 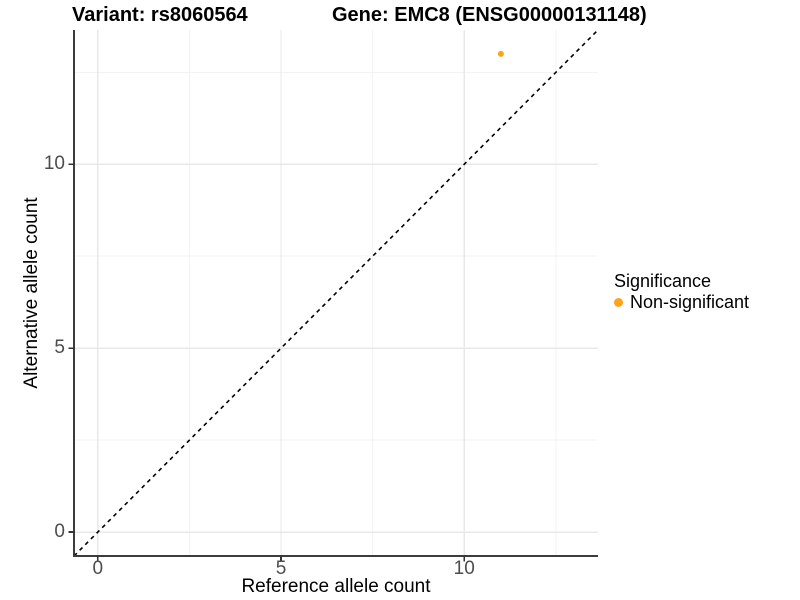 I want to click on x-tick-label: 0, so click(x=98, y=568).